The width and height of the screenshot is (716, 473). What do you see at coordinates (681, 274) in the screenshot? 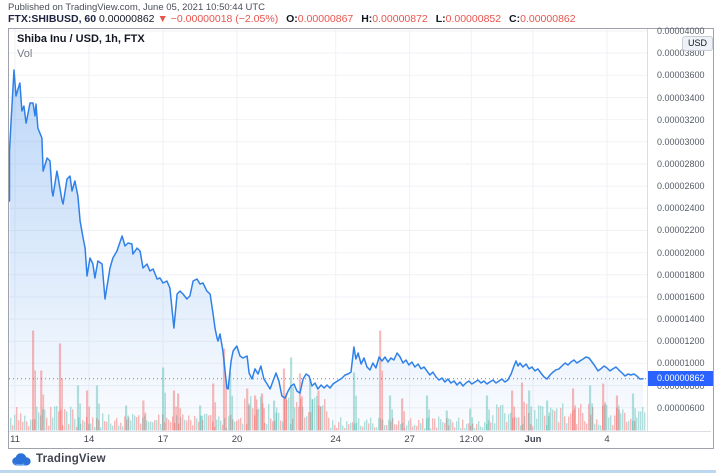
I see `price-tick-label: 0.00001800` at bounding box center [681, 274].